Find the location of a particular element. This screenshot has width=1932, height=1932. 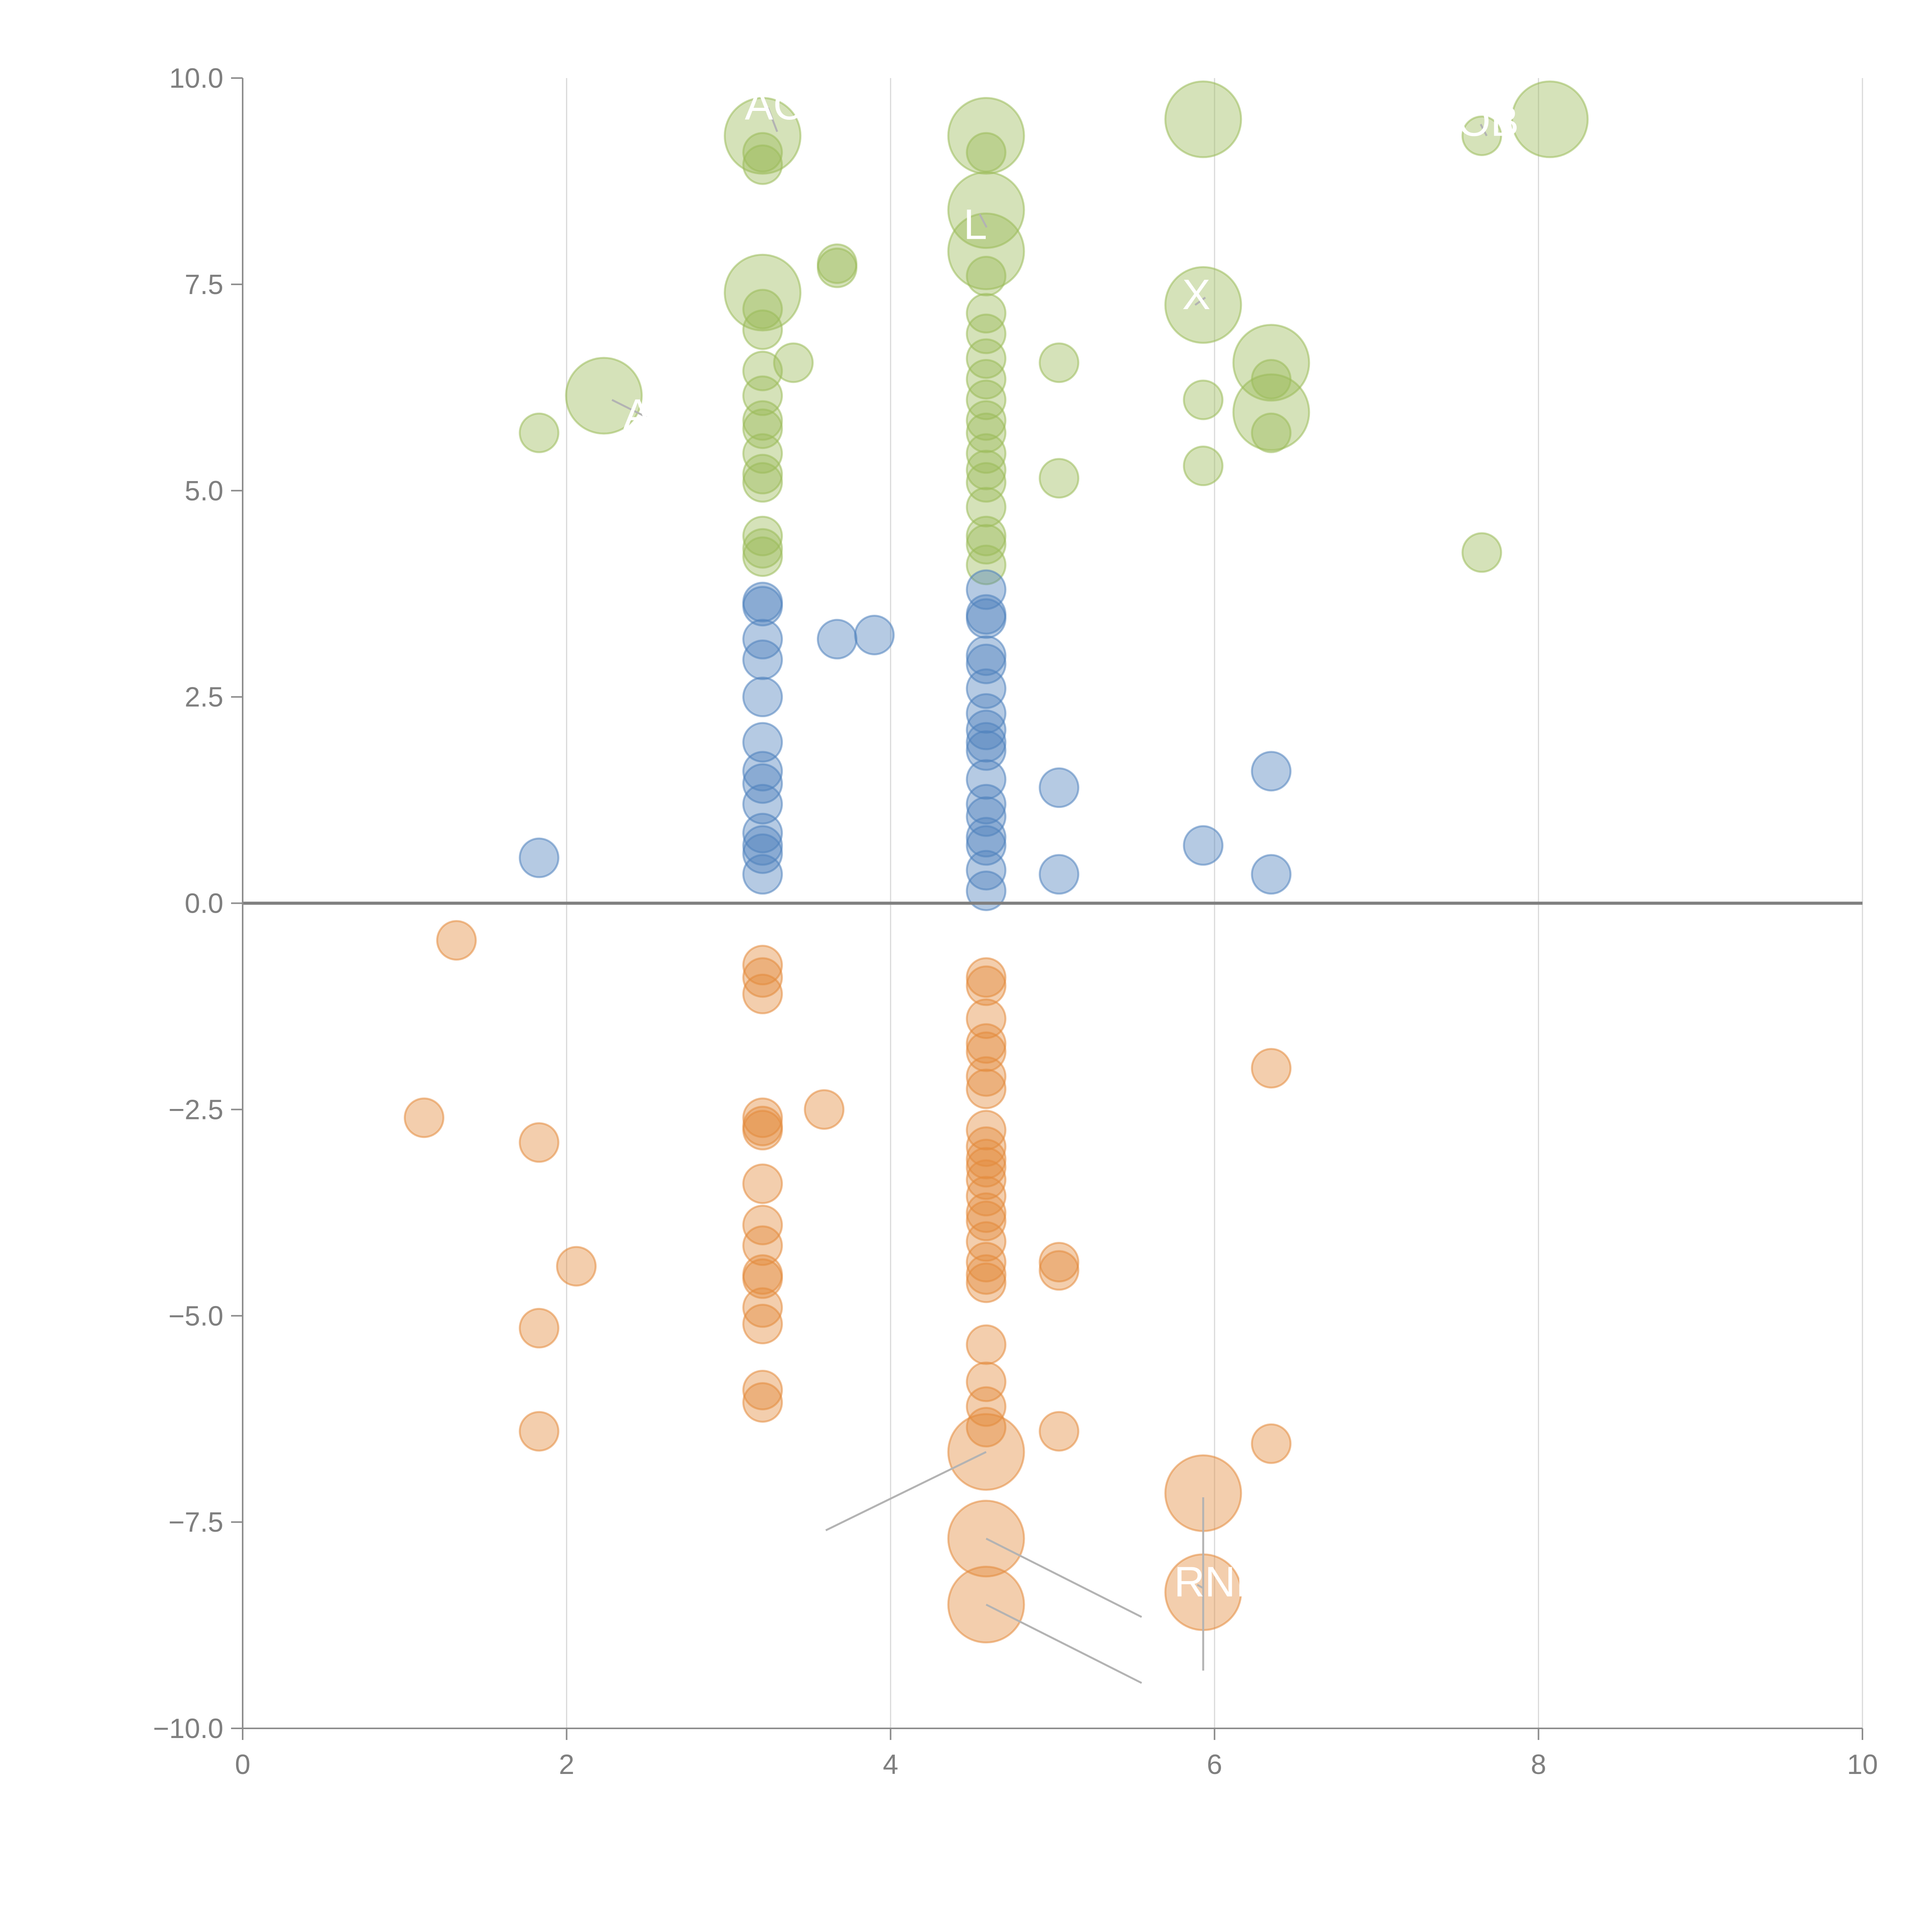

annotation-label-0: AC is located at coordinates (774, 105).